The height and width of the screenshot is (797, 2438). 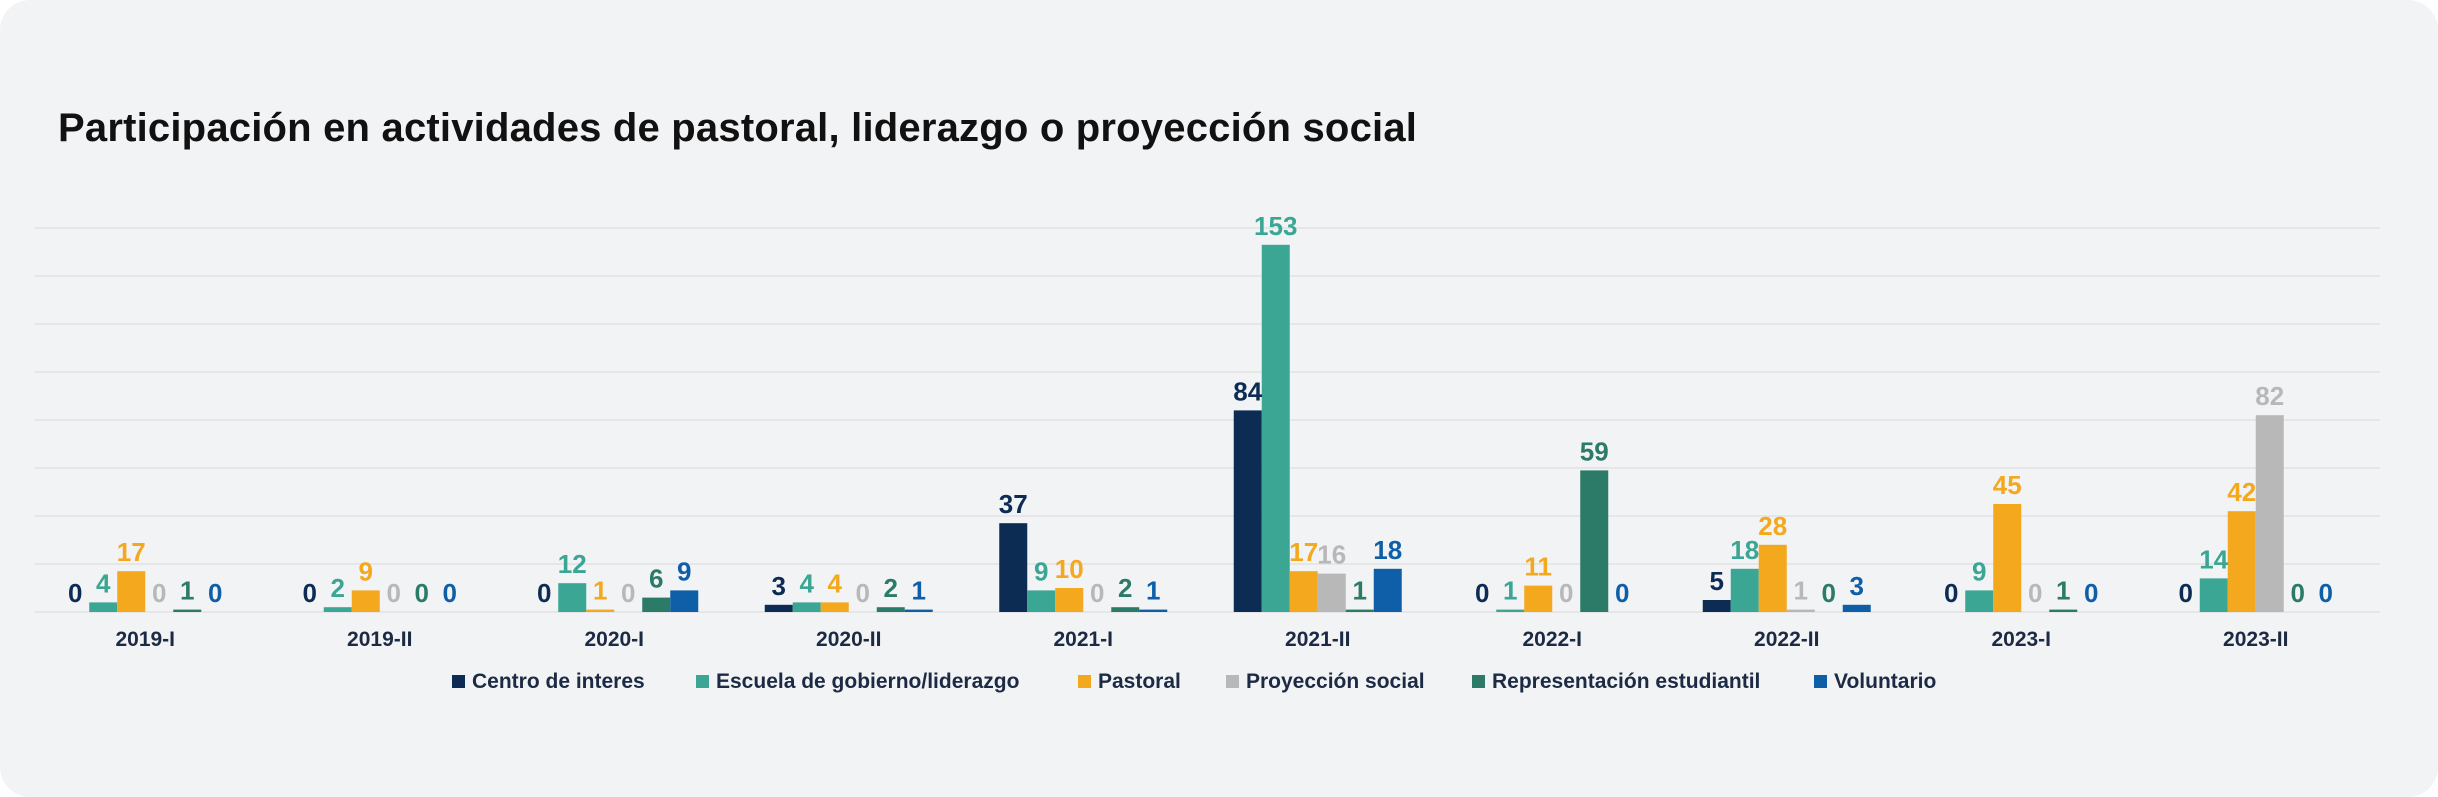 What do you see at coordinates (2255, 639) in the screenshot?
I see `x-tick-label: 2023-II` at bounding box center [2255, 639].